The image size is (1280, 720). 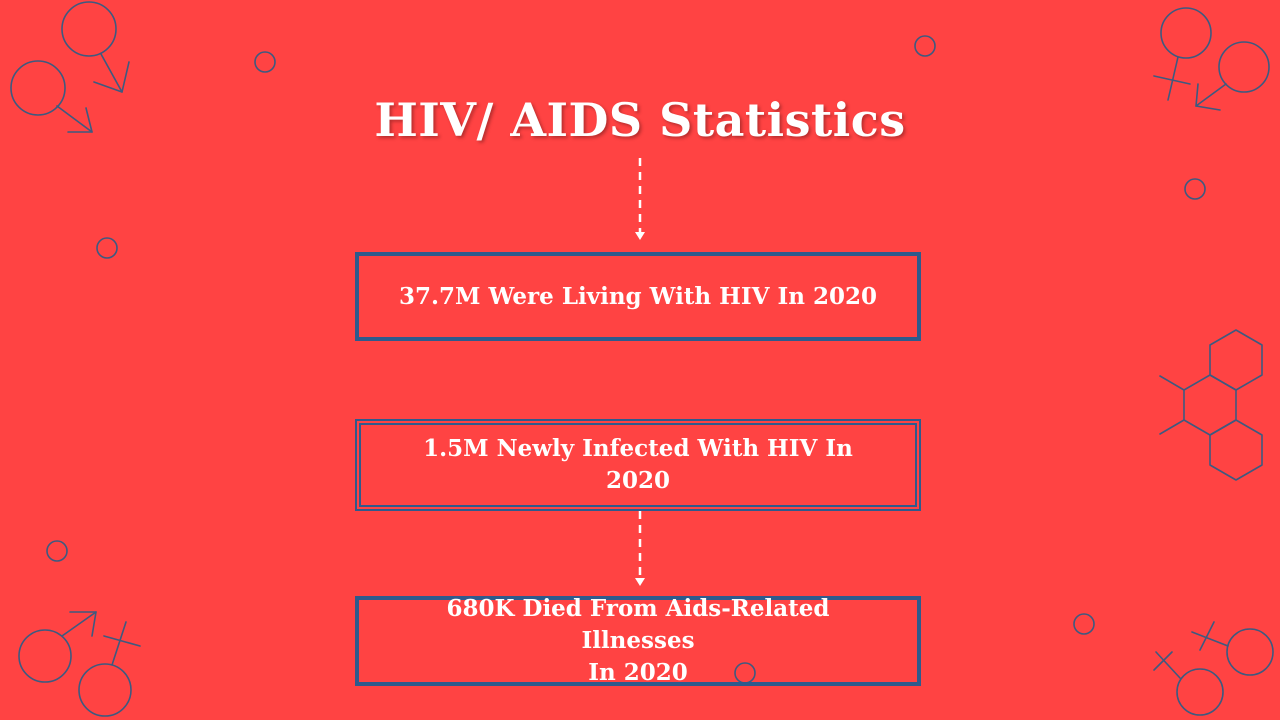 What do you see at coordinates (1211, 405) in the screenshot?
I see `hexagon-molecule-icon` at bounding box center [1211, 405].